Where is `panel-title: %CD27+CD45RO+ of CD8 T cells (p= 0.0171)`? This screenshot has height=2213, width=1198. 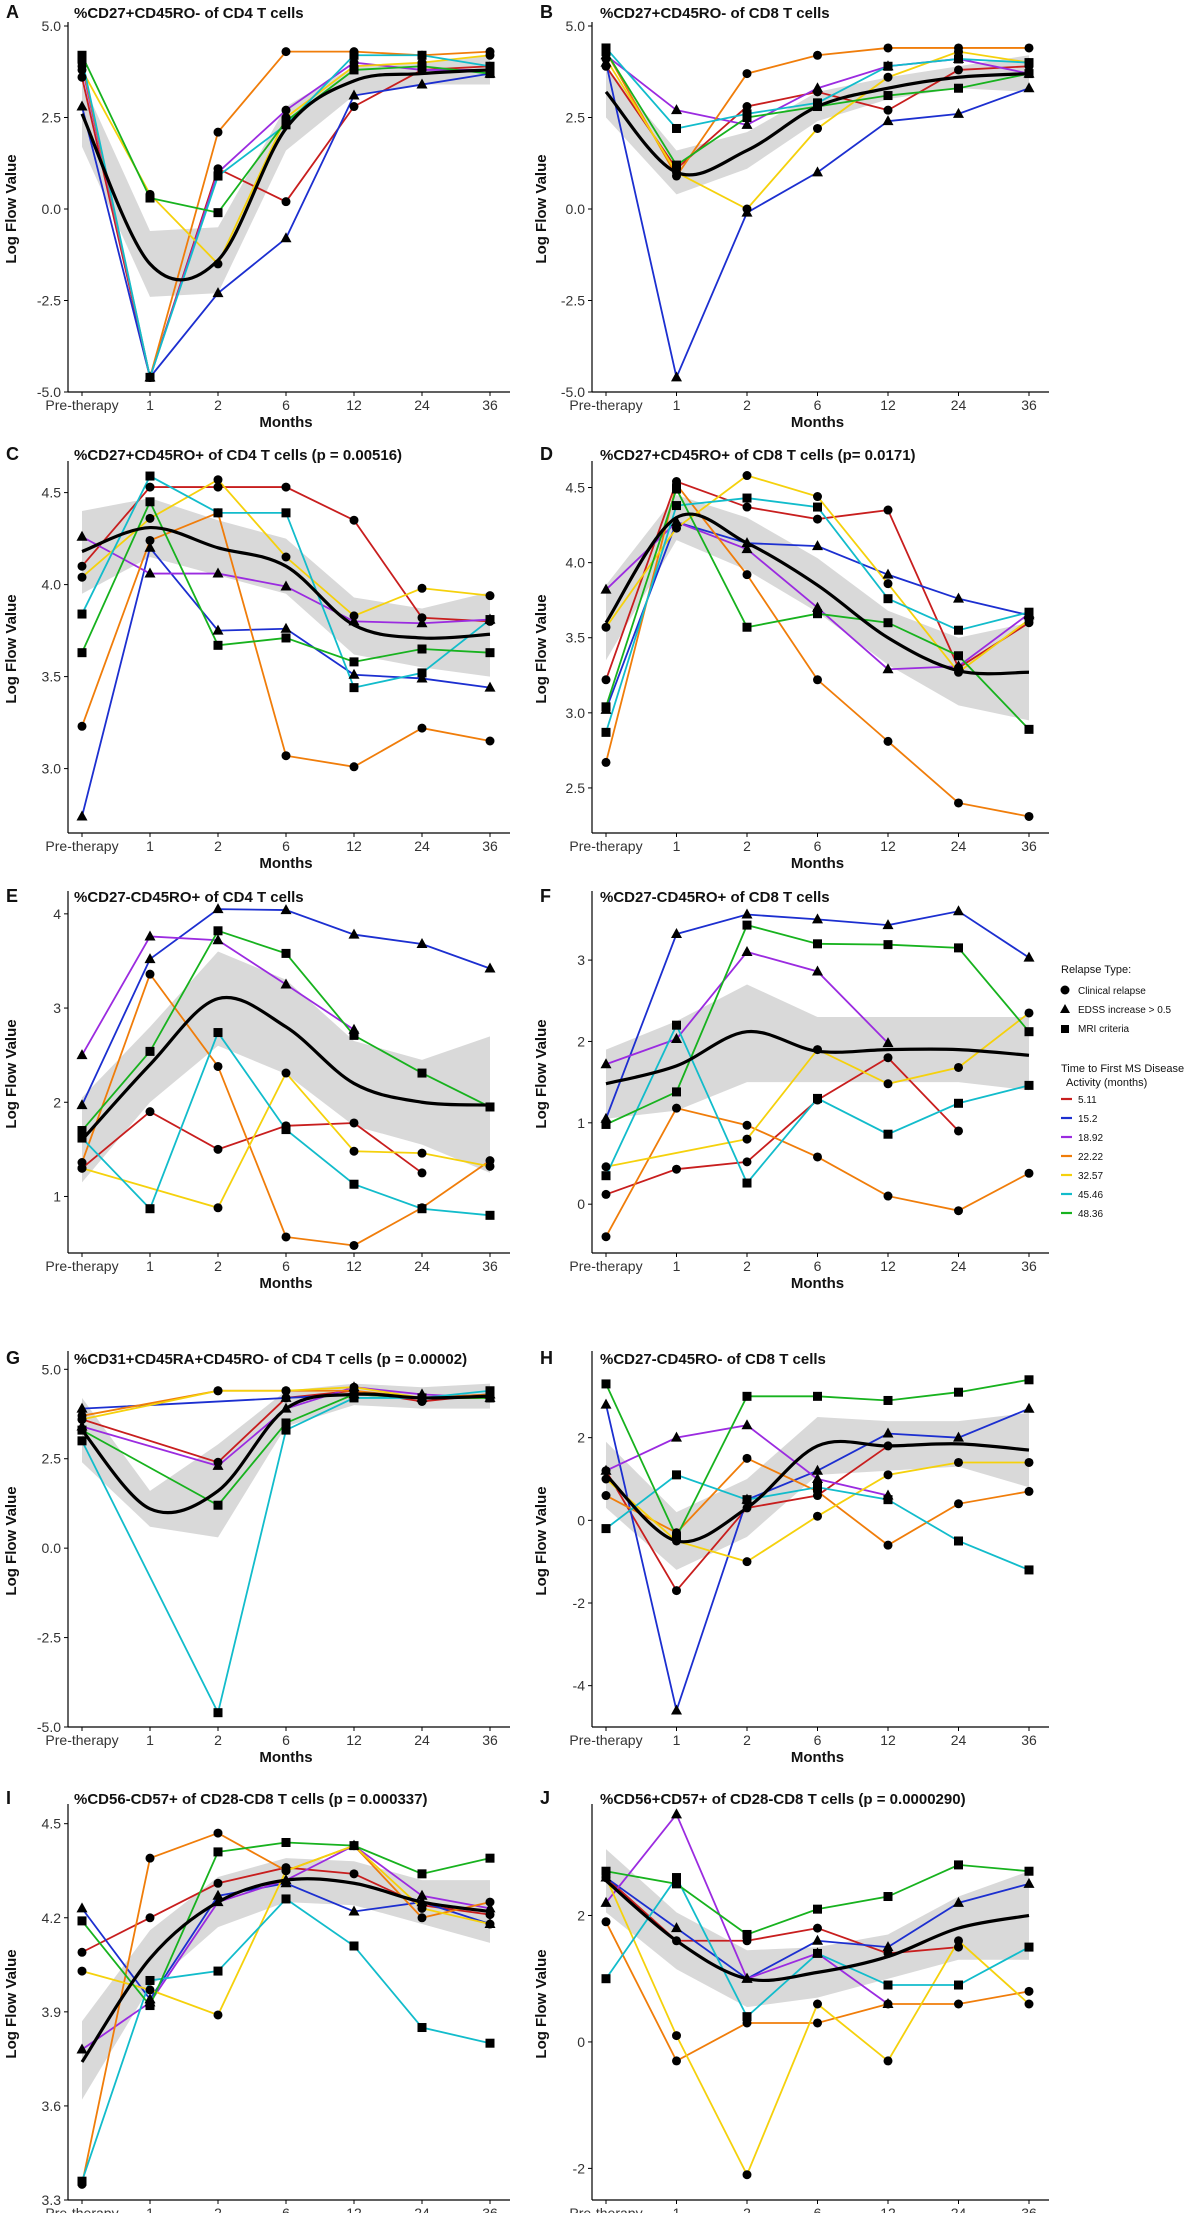 panel-title: %CD27+CD45RO+ of CD8 T cells (p= 0.0171) is located at coordinates (758, 455).